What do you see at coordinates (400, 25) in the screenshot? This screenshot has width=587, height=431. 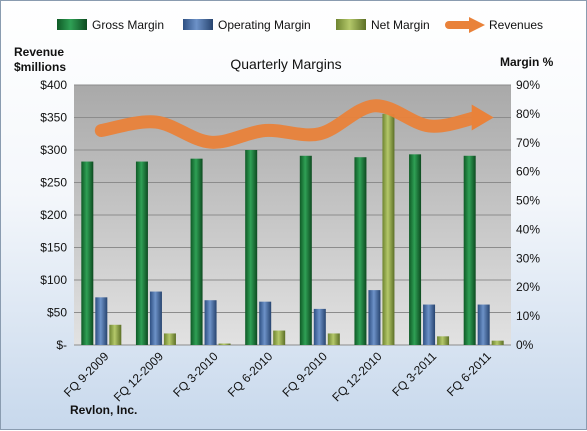 I see `legend-label-net-margin: Net Margin` at bounding box center [400, 25].